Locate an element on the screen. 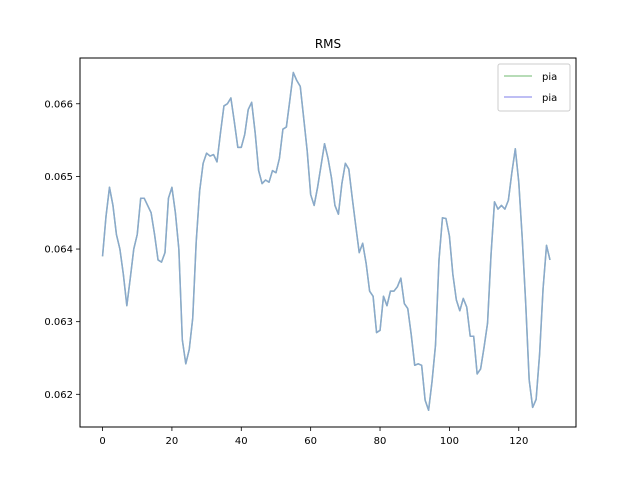  y-tick-label: 0.066 is located at coordinates (58, 104).